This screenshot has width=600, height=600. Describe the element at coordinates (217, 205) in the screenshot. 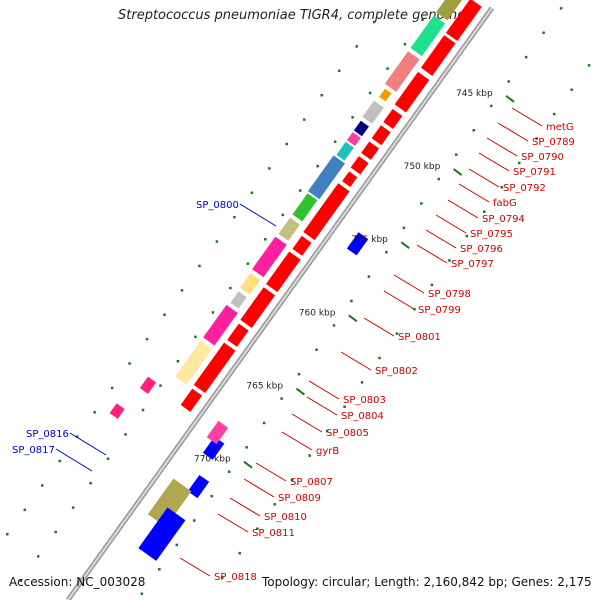

I see `gene-label: SP_0800` at that location.